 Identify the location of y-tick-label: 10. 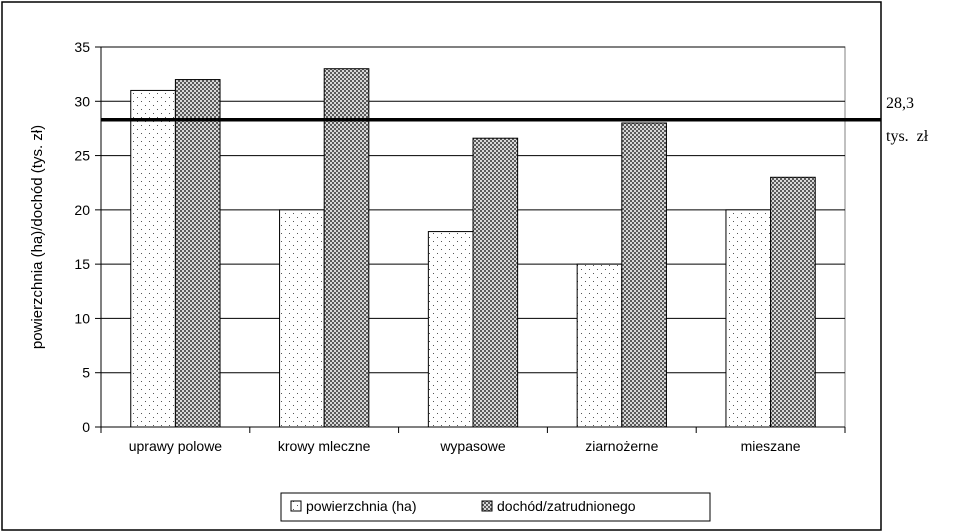
(82, 318).